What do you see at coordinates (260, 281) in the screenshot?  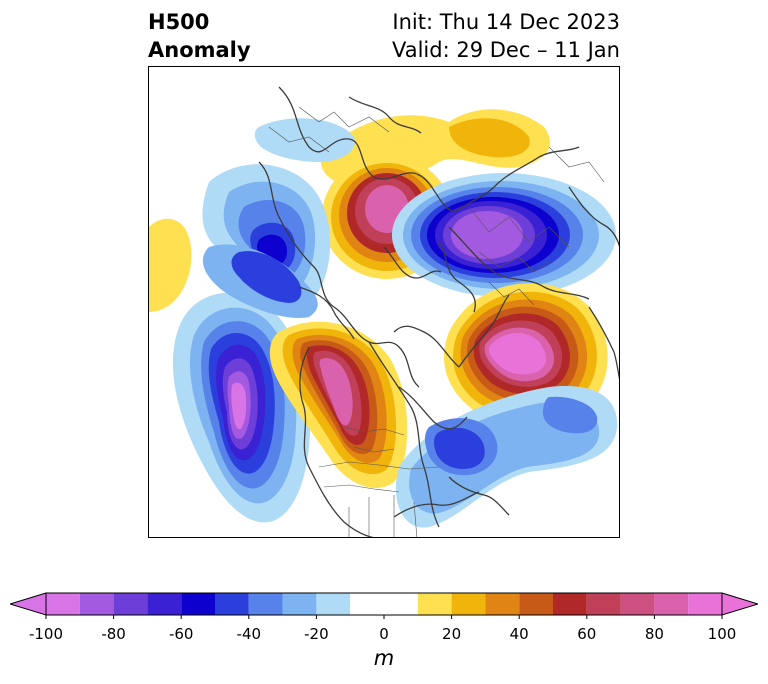 I see `negative-anomaly-bering` at bounding box center [260, 281].